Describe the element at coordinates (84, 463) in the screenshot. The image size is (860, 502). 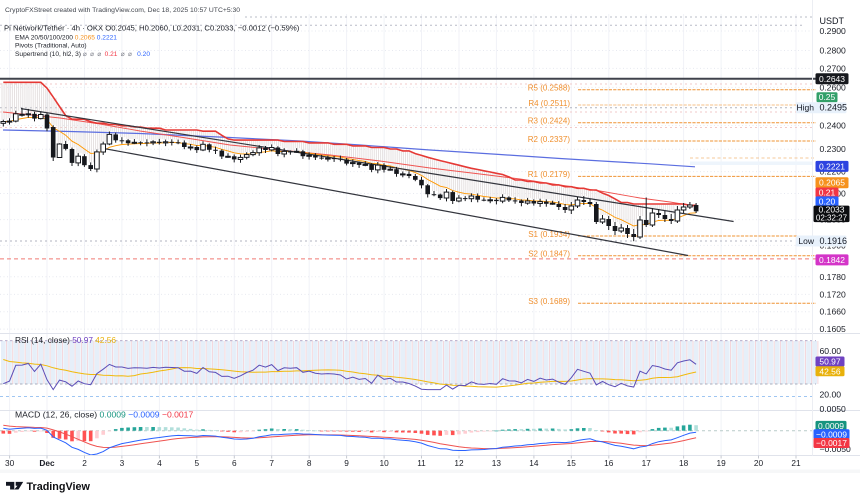
I see `svg-text: 2` at that location.